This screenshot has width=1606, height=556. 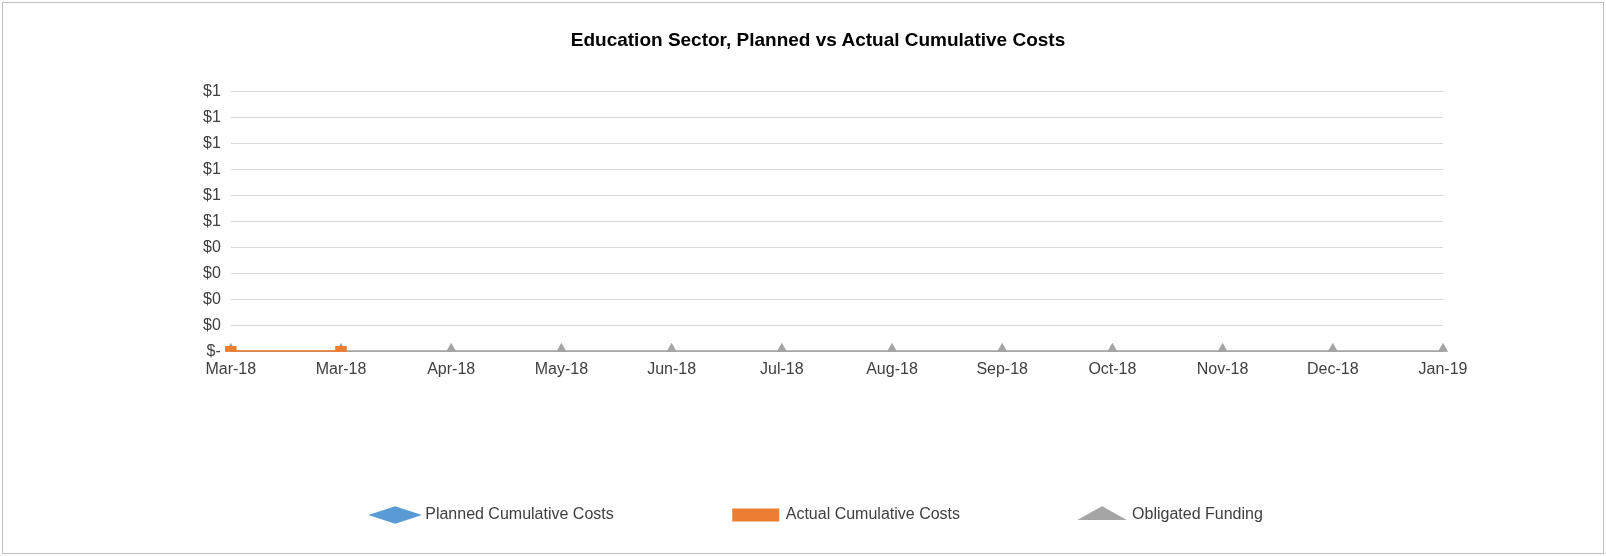 I want to click on chart-title: Education Sector, Planned vs Actual Cumulative Costs, so click(x=818, y=39).